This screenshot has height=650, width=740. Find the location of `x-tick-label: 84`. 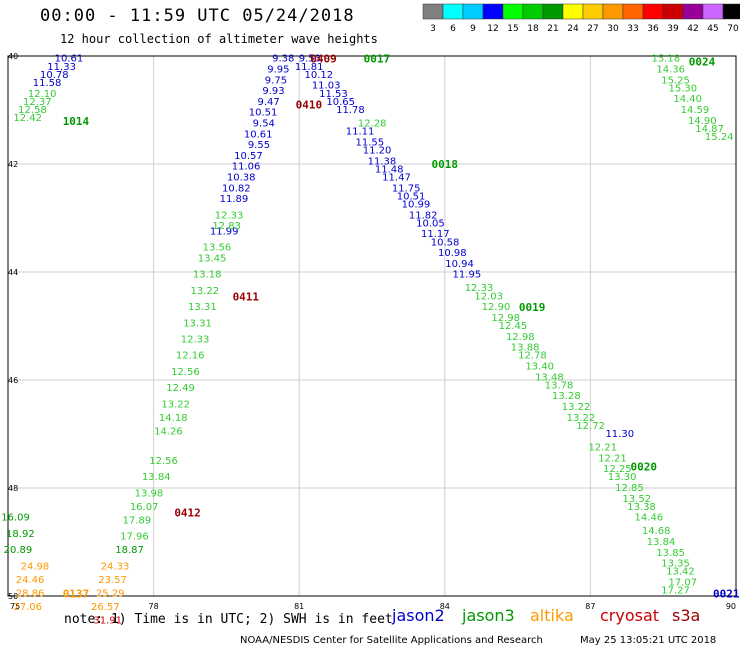

x-tick-label: 84 is located at coordinates (445, 606).